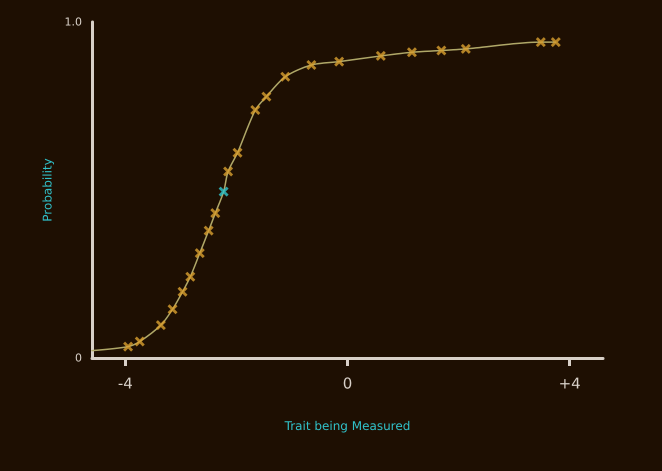  What do you see at coordinates (569, 383) in the screenshot?
I see `x-tick-label: +4` at bounding box center [569, 383].